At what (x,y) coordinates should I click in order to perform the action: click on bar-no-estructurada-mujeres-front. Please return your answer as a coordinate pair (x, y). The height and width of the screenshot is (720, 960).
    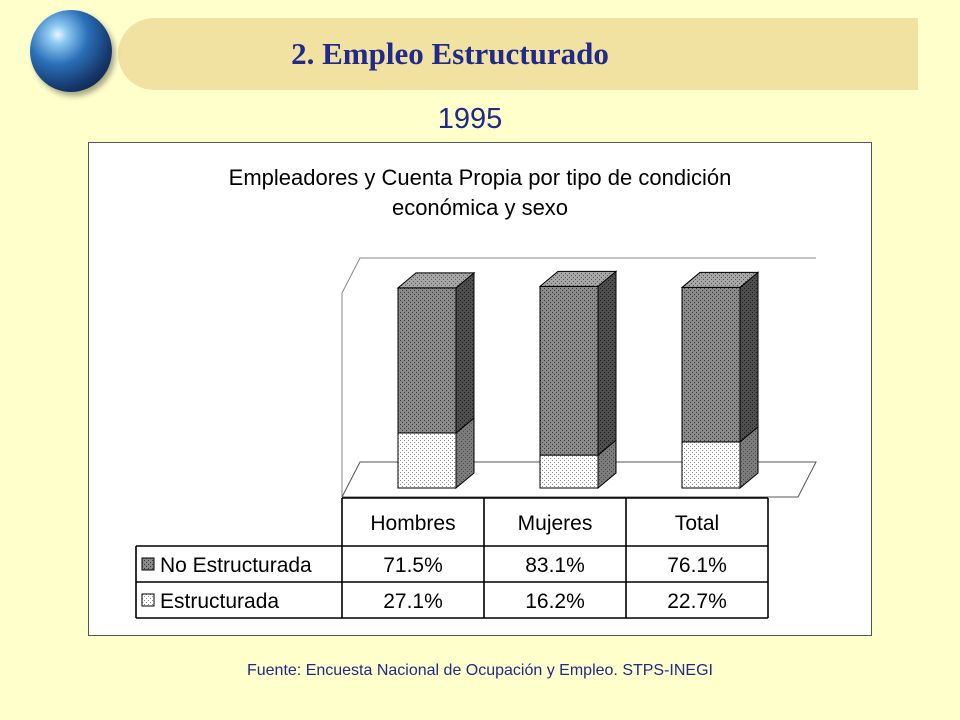
    Looking at the image, I should click on (569, 370).